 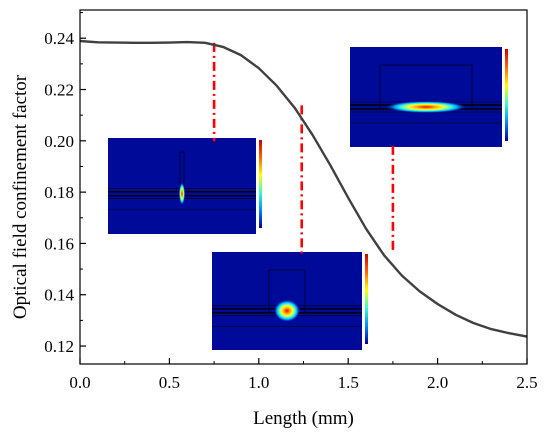 I want to click on x-tick-label: 1.5, so click(x=348, y=382).